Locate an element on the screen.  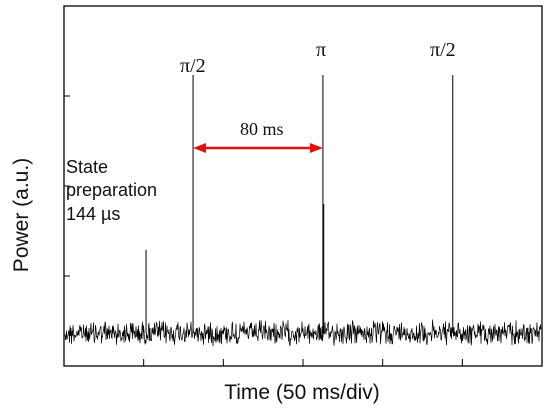
interval-arrow-head-left is located at coordinates (200, 148).